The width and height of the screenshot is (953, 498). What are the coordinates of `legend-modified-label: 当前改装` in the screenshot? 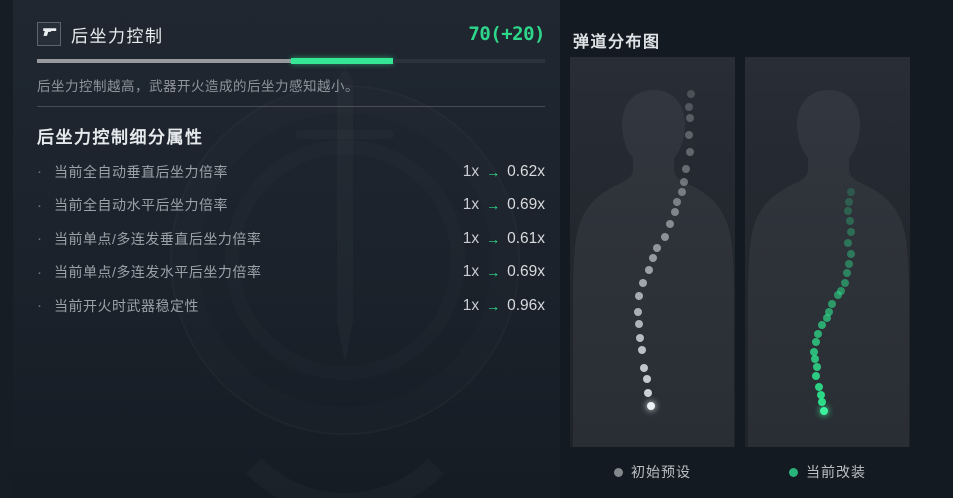 It's located at (836, 472).